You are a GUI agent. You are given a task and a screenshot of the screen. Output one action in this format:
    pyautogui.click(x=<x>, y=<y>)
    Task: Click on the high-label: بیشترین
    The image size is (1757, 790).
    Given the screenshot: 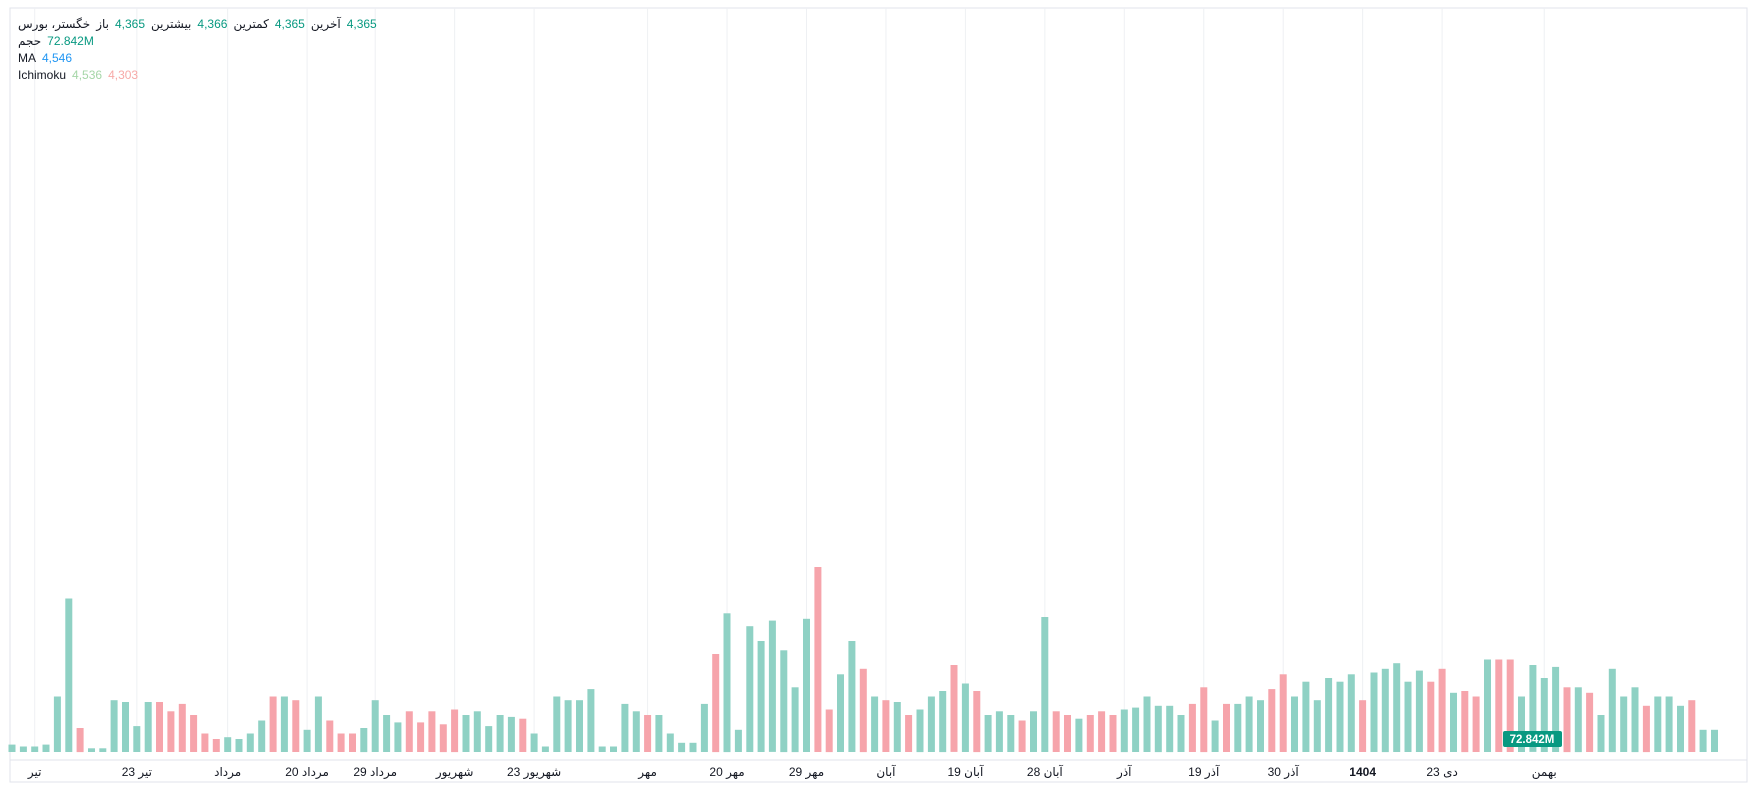 What is the action you would take?
    pyautogui.click(x=171, y=24)
    